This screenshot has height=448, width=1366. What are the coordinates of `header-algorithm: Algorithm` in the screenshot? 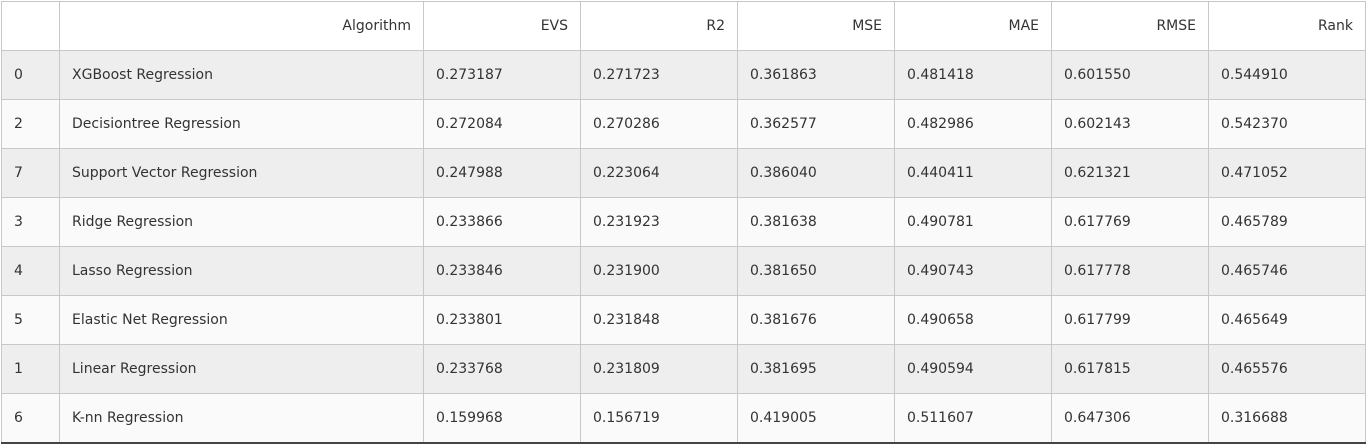 It's located at (241, 26).